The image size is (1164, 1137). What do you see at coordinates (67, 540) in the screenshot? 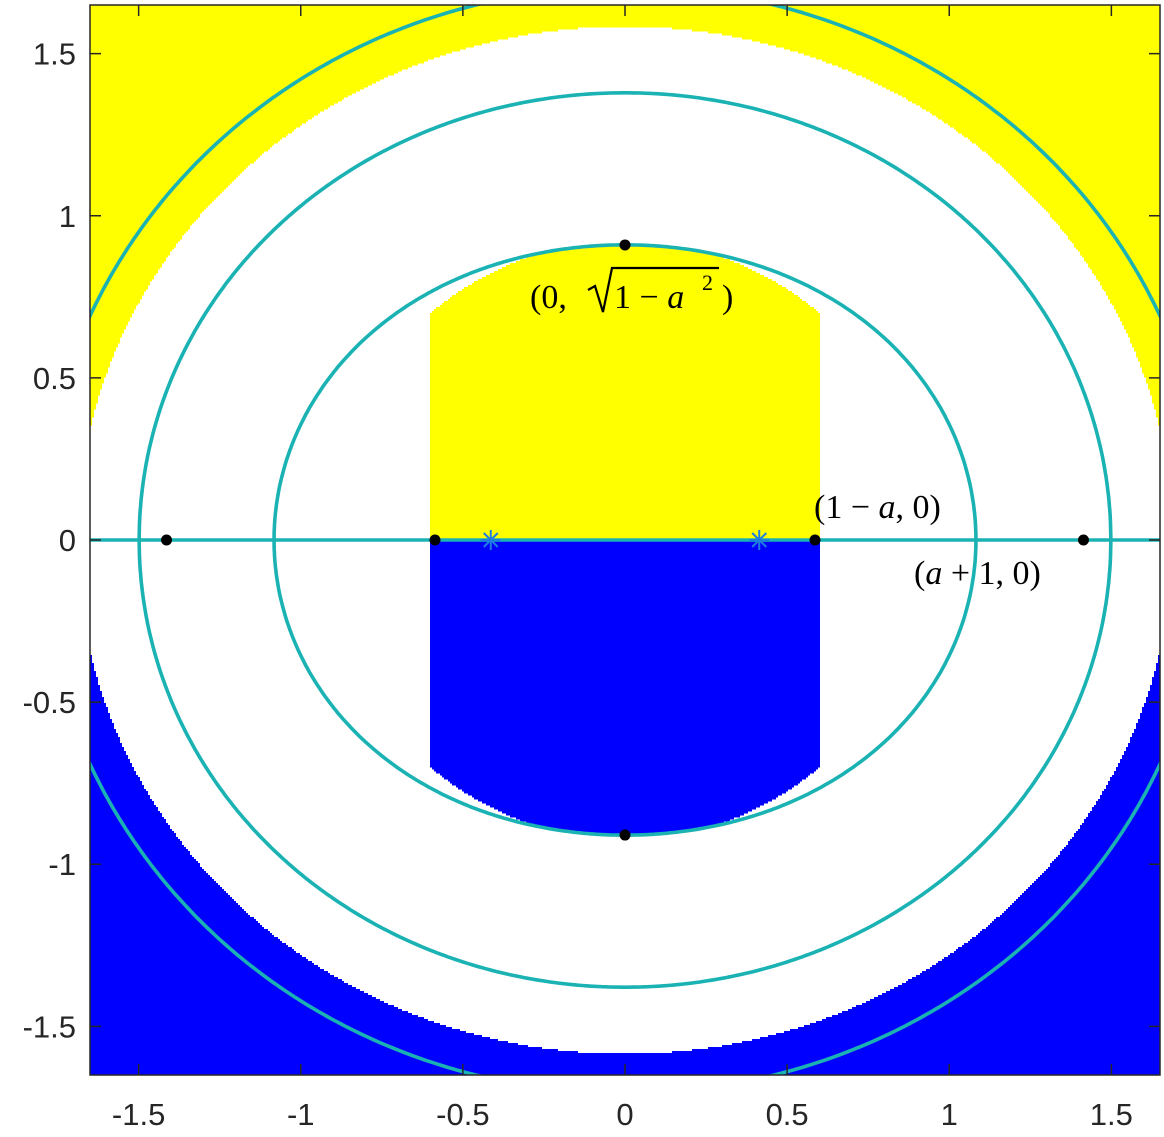
I see `y-tick-label: 0` at bounding box center [67, 540].